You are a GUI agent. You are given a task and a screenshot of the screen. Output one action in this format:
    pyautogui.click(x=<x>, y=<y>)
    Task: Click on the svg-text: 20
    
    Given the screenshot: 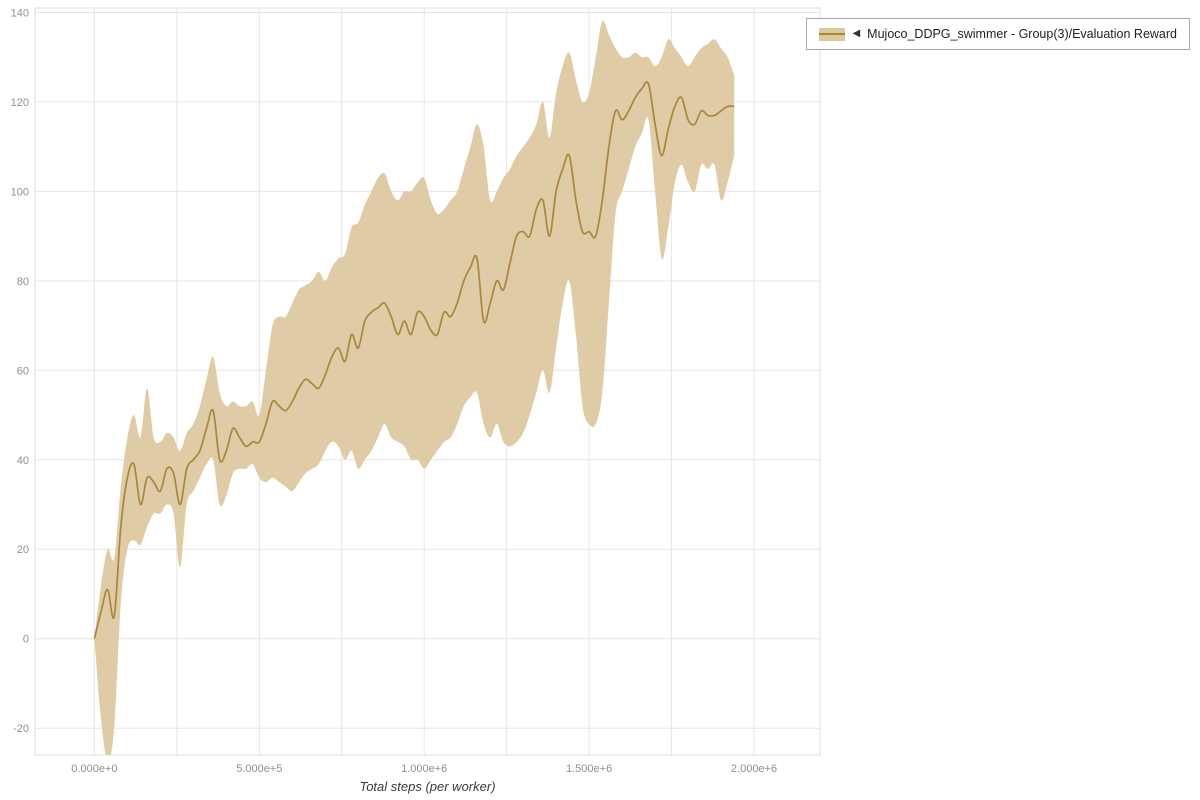 What is the action you would take?
    pyautogui.click(x=23, y=550)
    